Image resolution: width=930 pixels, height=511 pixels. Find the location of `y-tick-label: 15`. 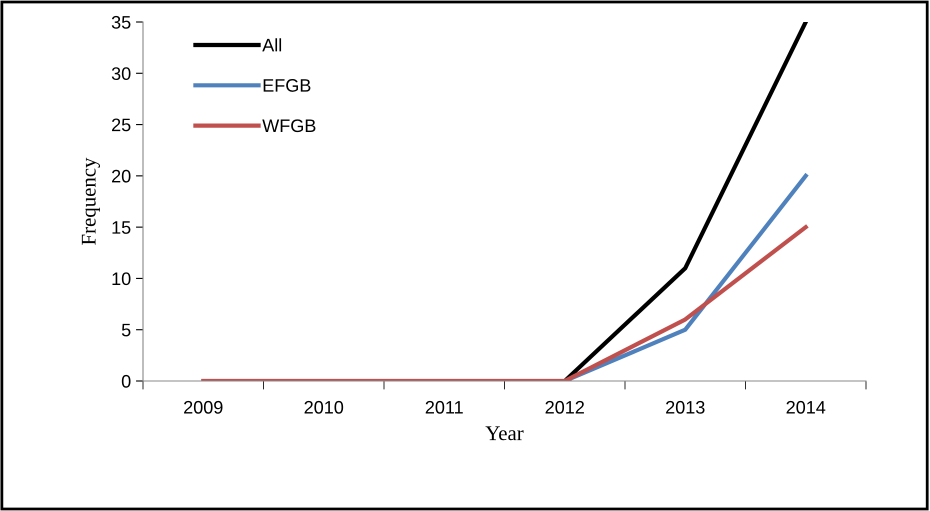

y-tick-label: 15 is located at coordinates (121, 227).